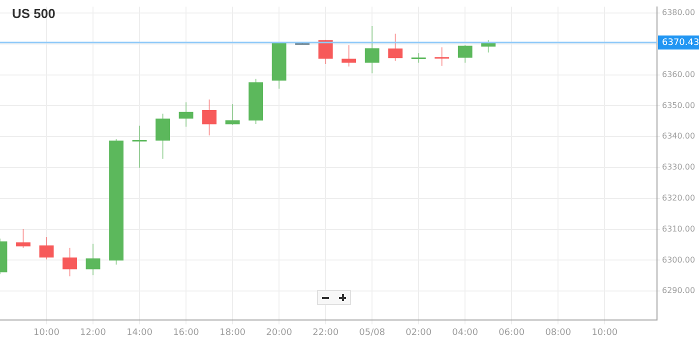 The width and height of the screenshot is (699, 349). I want to click on x-tick-label: 06:00, so click(511, 333).